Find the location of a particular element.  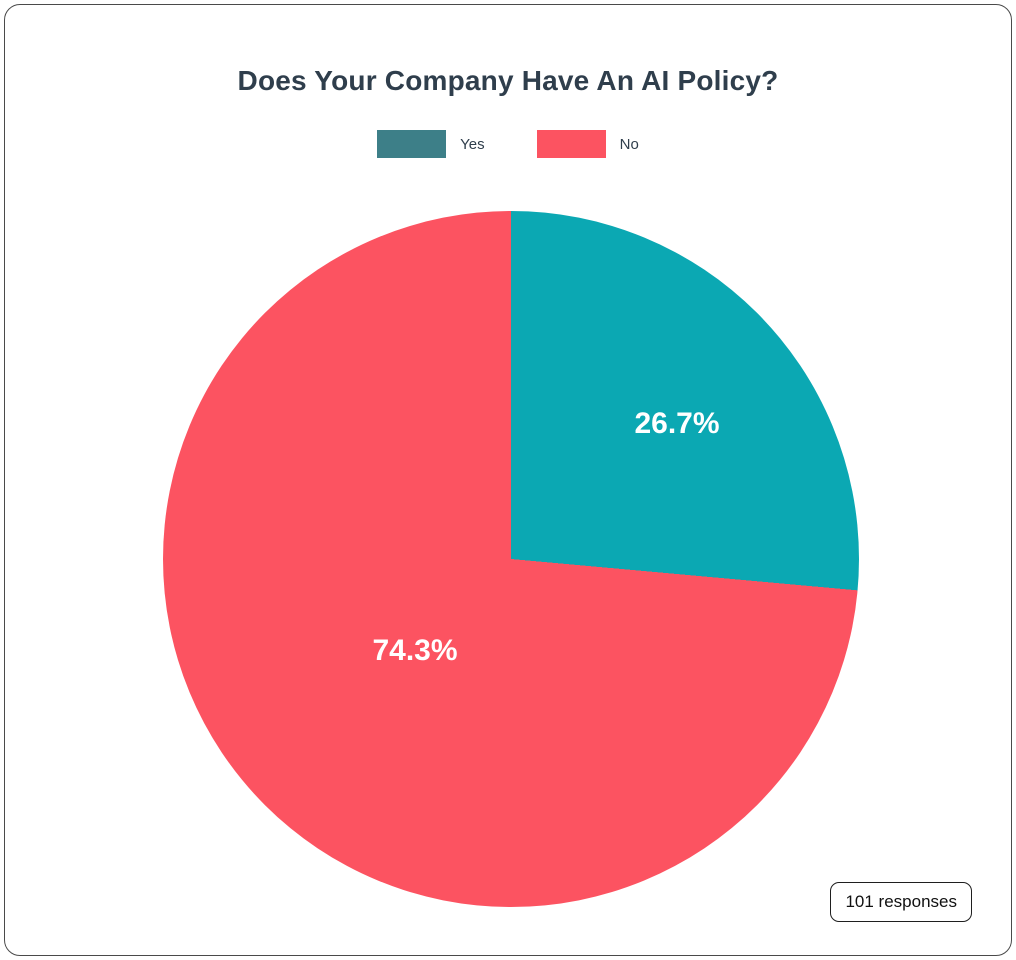

slice-label-no: 74.3% is located at coordinates (415, 650).